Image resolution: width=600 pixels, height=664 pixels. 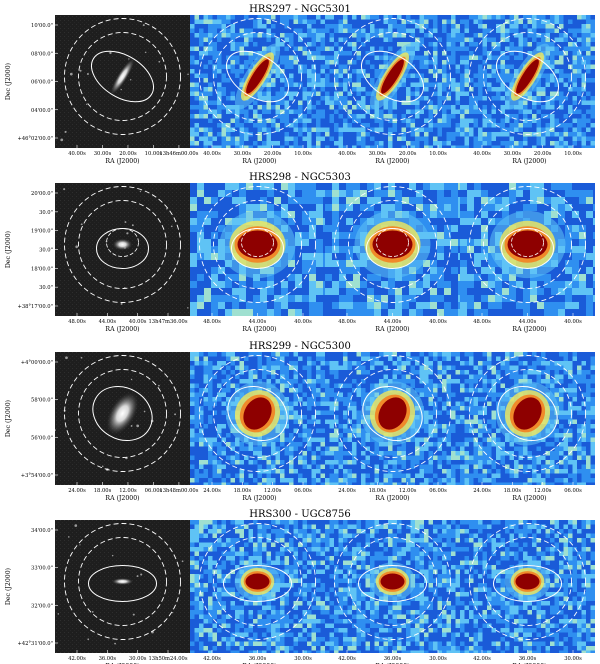 I want to click on map-panel-1: 40.00s 30.00s 20.00s 10.00s RA (J2000), so click(x=257, y=90).